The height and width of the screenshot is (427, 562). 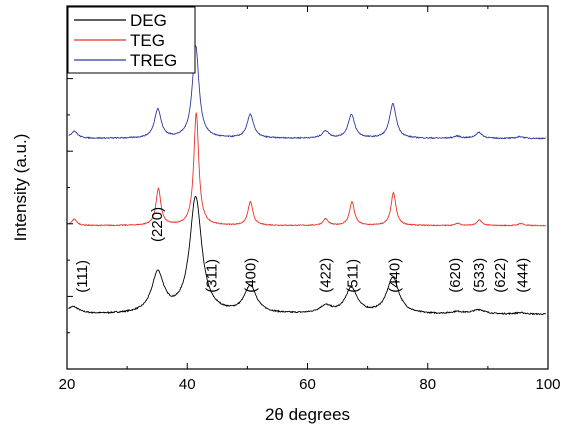 I want to click on x-tick-label: 100, so click(x=547, y=384).